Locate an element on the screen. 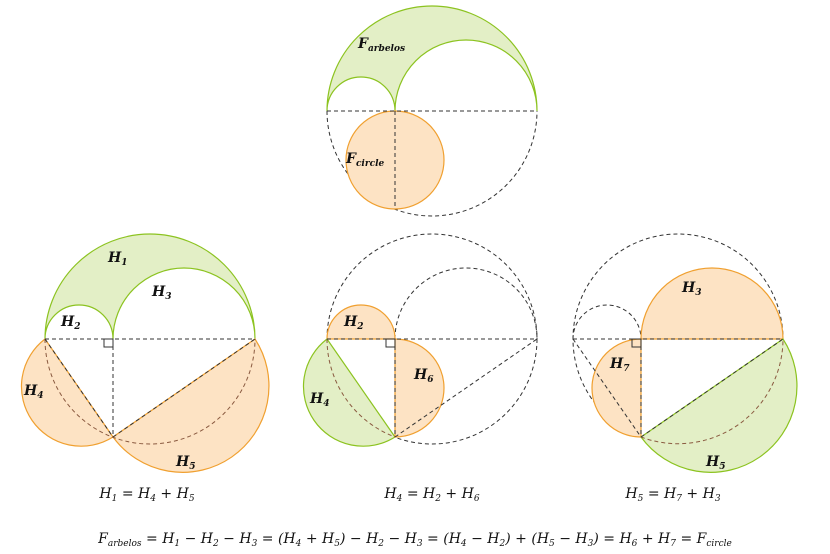  middle-figure is located at coordinates (420, 340).